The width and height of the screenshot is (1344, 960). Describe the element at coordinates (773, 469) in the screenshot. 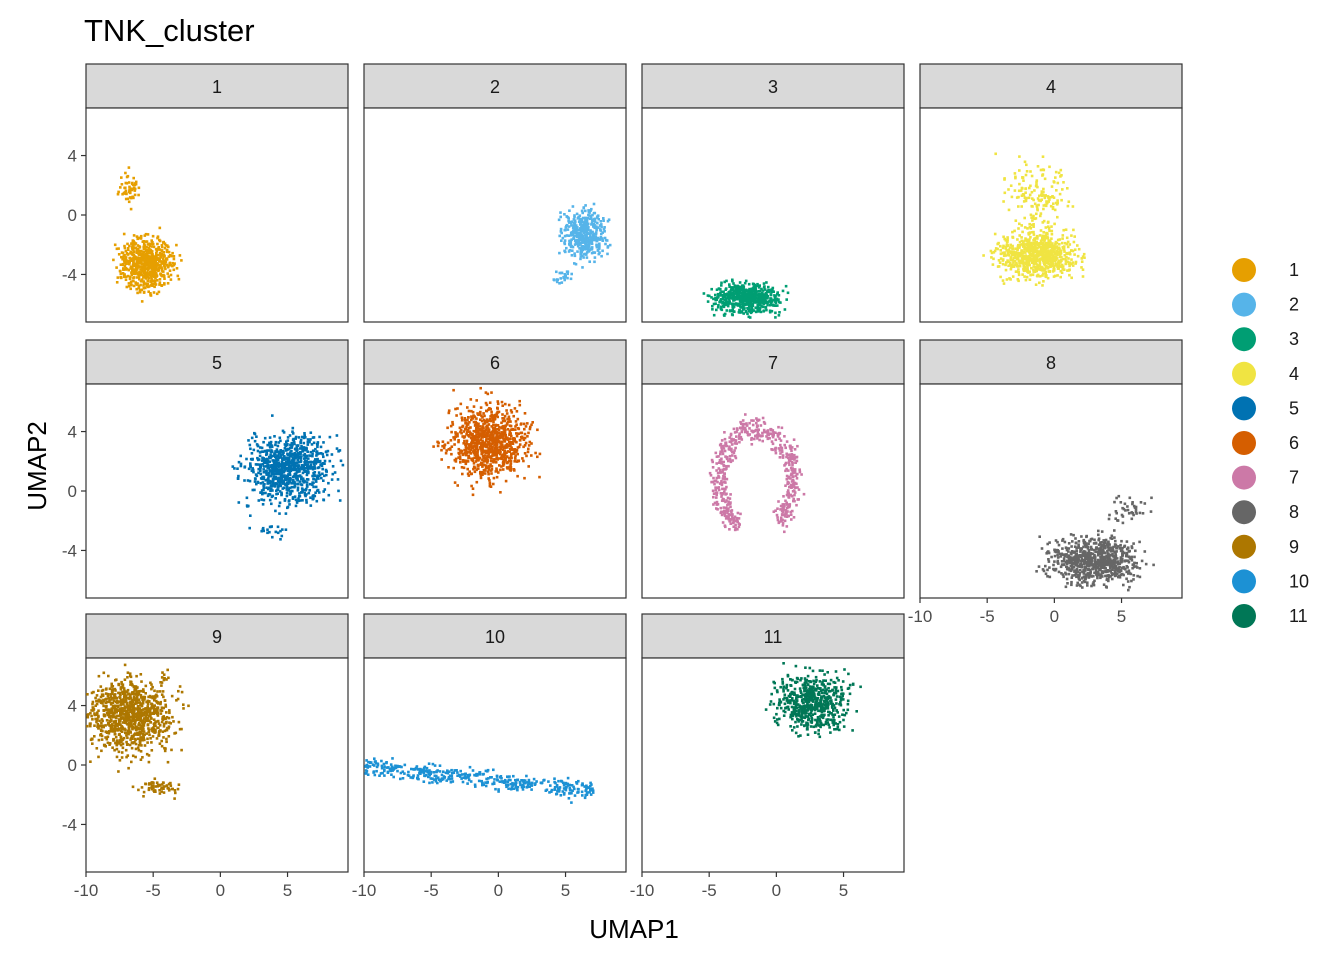

I see `facet-panel-7: 7` at that location.